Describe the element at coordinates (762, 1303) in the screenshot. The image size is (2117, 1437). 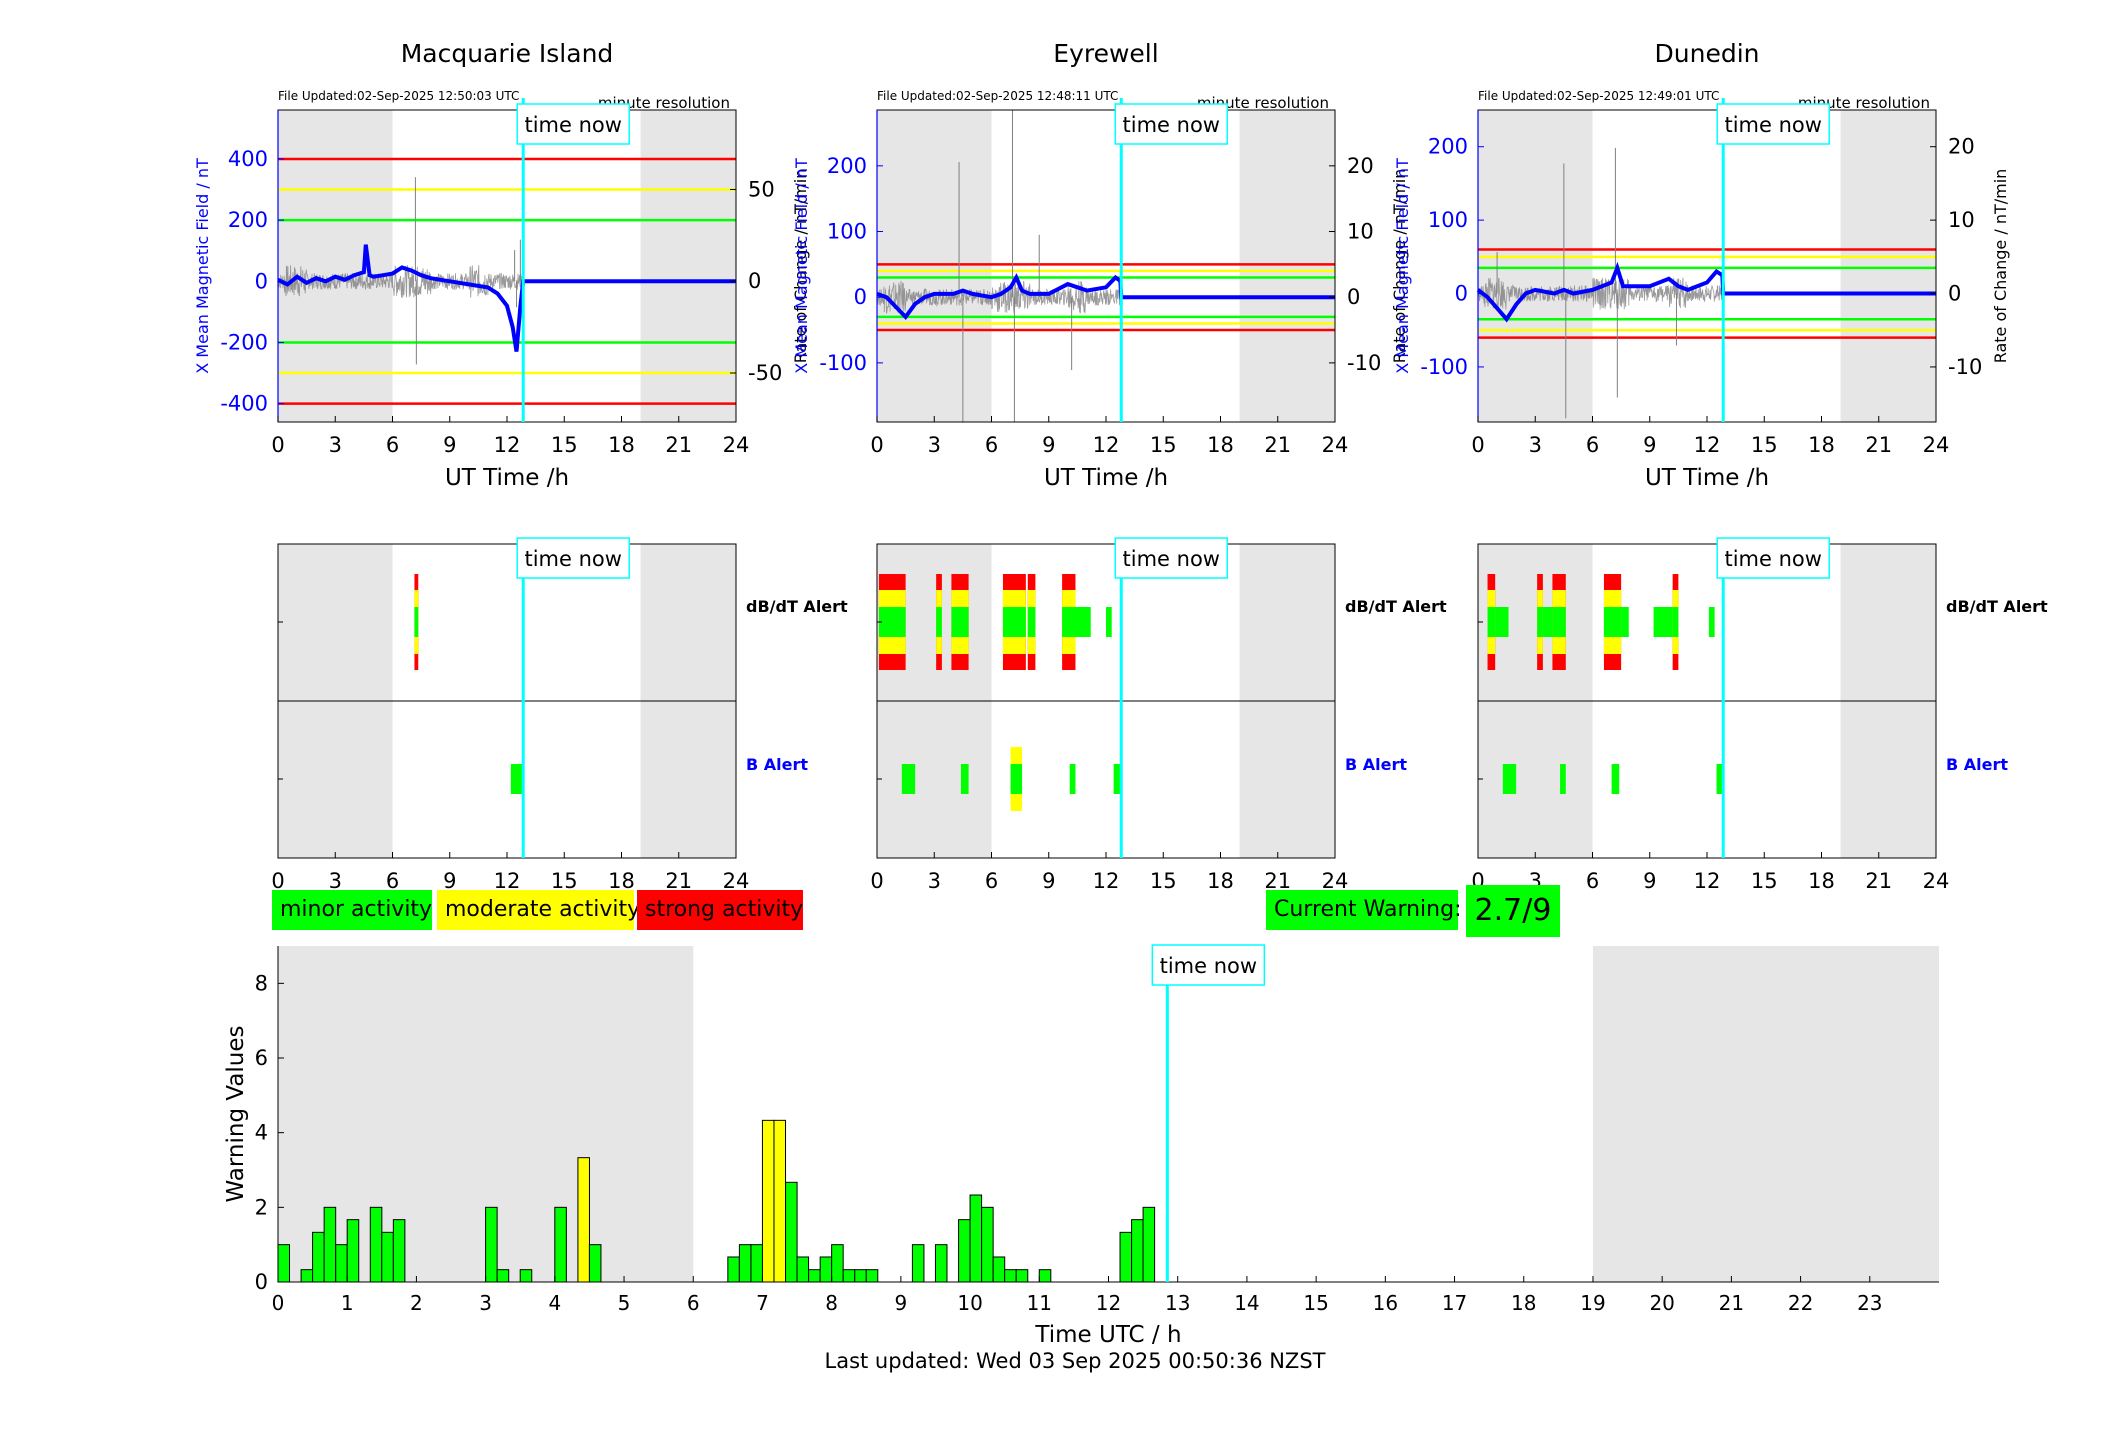
I see `warning-x-tick-label: 7` at that location.